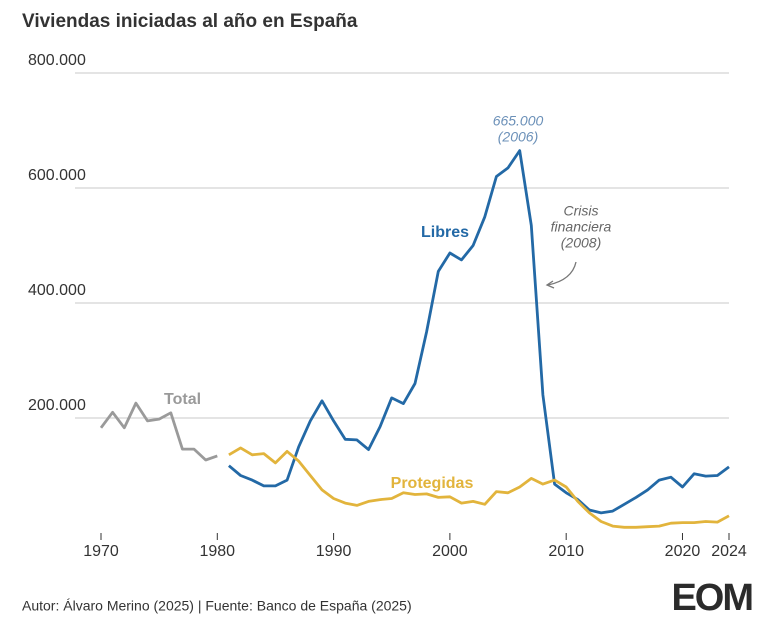 Image resolution: width=777 pixels, height=639 pixels. Describe the element at coordinates (581, 211) in the screenshot. I see `crisis-annotation: Crisis` at that location.